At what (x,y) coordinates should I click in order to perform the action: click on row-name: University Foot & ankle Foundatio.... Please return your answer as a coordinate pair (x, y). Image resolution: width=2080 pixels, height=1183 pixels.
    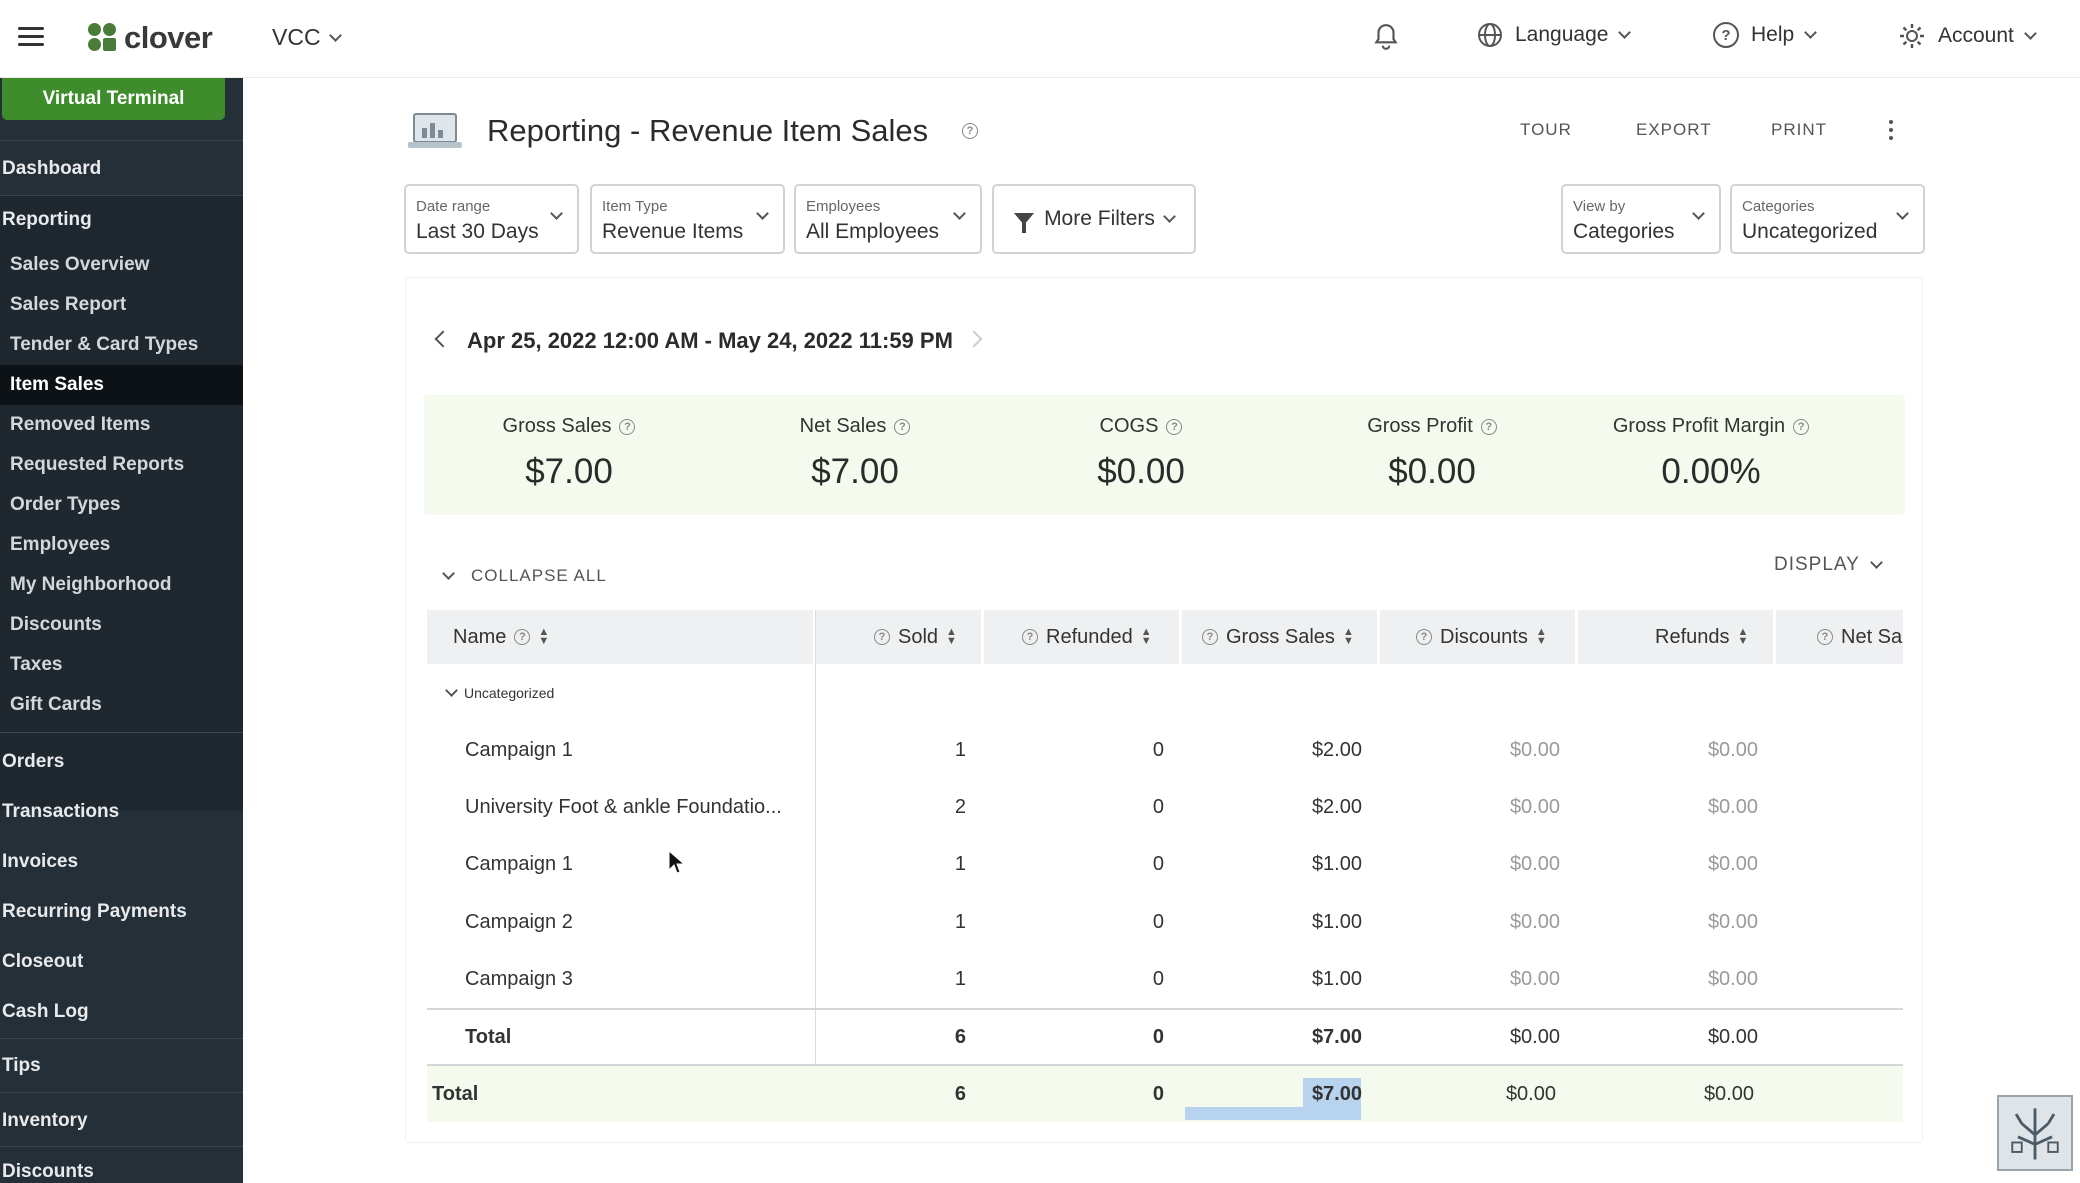
    Looking at the image, I should click on (623, 807).